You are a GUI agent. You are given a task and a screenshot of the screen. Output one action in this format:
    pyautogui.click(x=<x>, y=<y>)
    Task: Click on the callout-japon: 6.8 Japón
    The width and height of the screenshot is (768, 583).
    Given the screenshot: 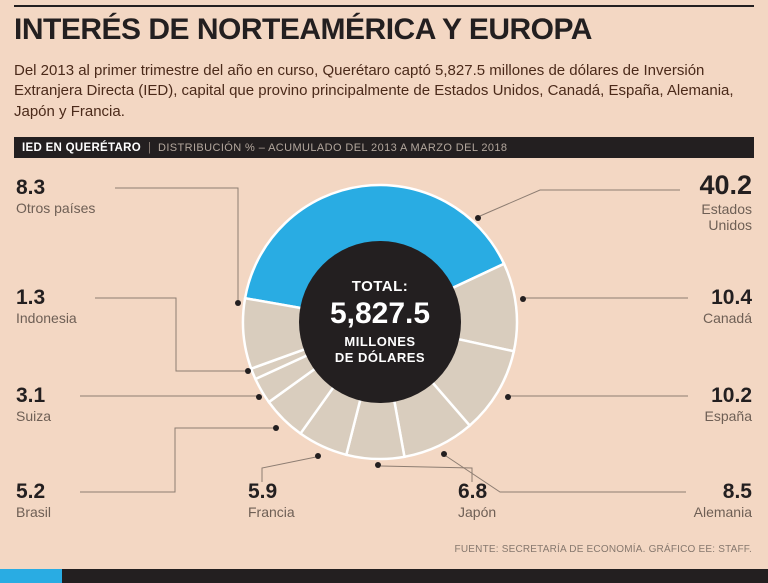 What is the action you would take?
    pyautogui.click(x=477, y=501)
    